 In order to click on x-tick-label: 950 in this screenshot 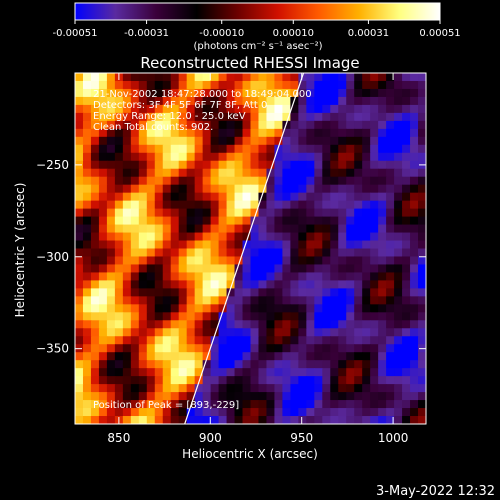, I will do `click(301, 438)`.